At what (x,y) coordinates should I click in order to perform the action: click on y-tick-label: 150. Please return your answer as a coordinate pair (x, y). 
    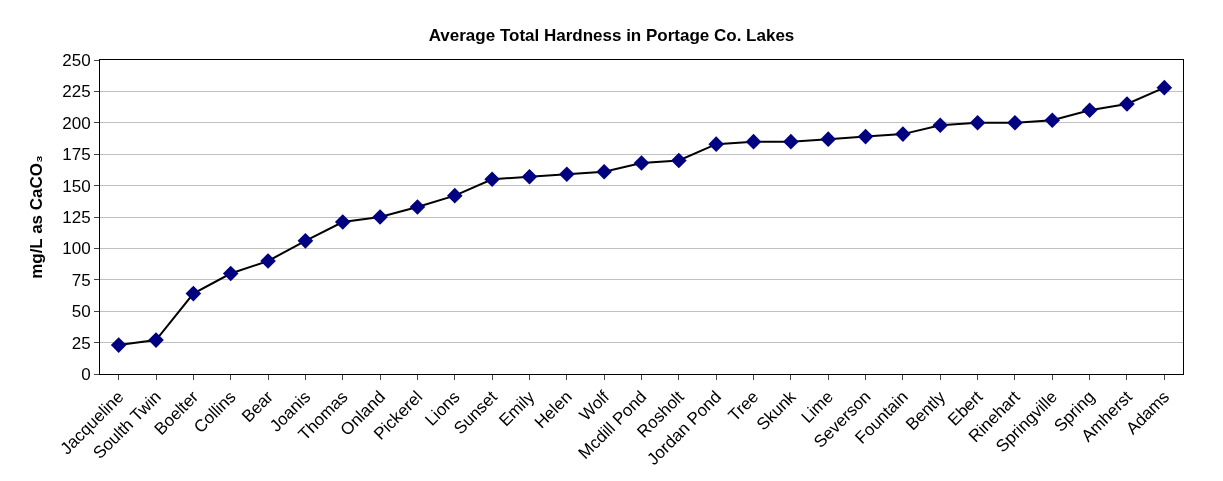
    Looking at the image, I should click on (76, 186).